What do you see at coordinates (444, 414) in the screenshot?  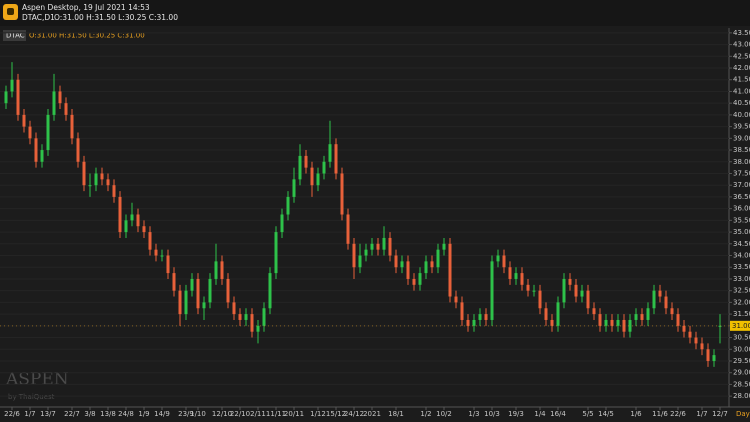 I see `x-tick-label: 10/2` at bounding box center [444, 414].